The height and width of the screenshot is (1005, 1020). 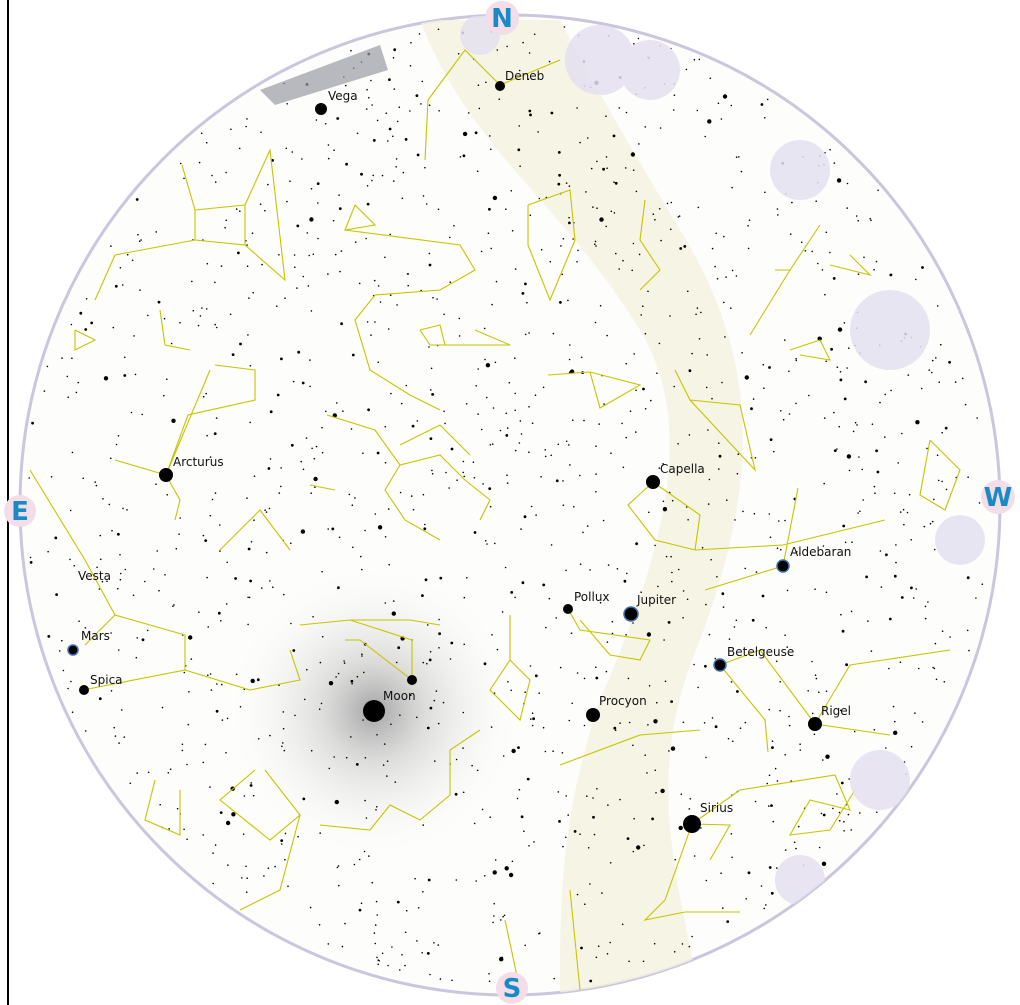 What do you see at coordinates (760, 652) in the screenshot?
I see `star-label: Betelgeuse` at bounding box center [760, 652].